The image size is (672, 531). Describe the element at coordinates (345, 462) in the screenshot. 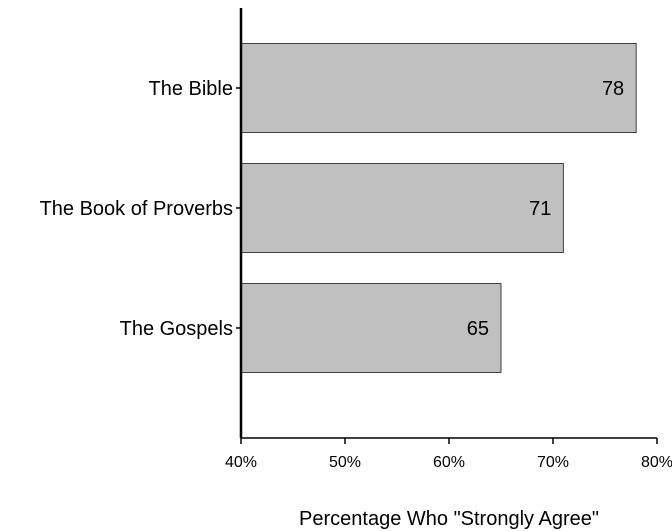

I see `x-tick-label-1: 50%` at that location.